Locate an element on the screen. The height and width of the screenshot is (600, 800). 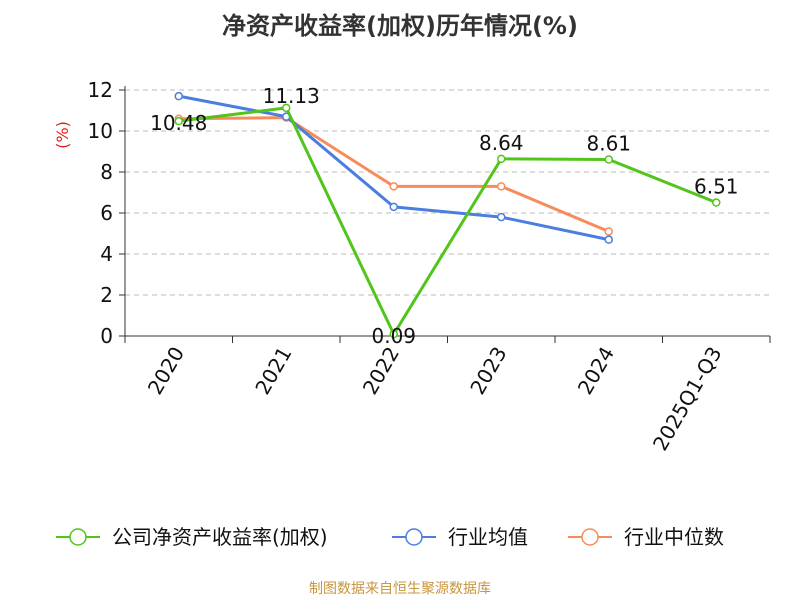
y-axis-unit-label: (%) is located at coordinates (62, 135).